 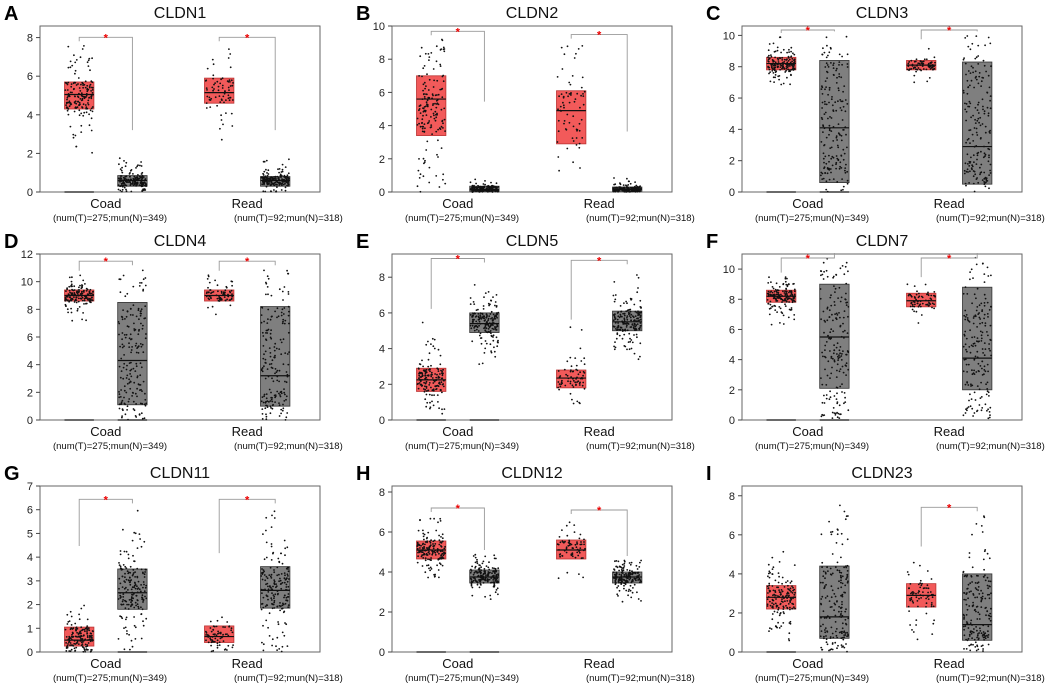 What do you see at coordinates (106, 500) in the screenshot?
I see `significance-star: *` at bounding box center [106, 500].